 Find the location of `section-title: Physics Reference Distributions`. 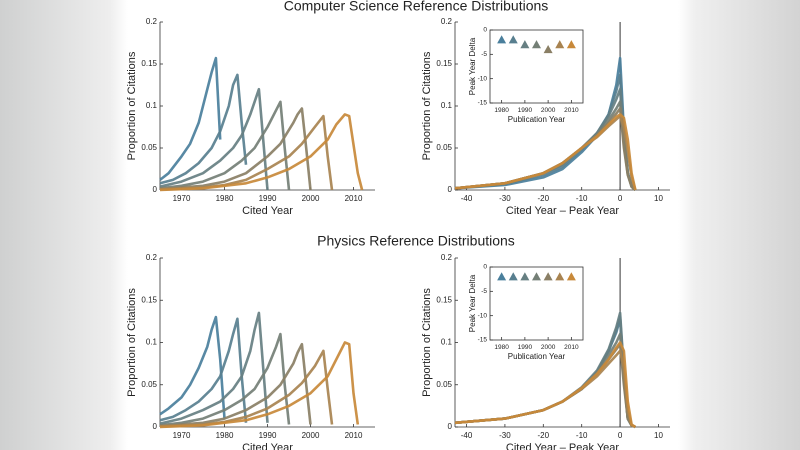

section-title: Physics Reference Distributions is located at coordinates (416, 241).